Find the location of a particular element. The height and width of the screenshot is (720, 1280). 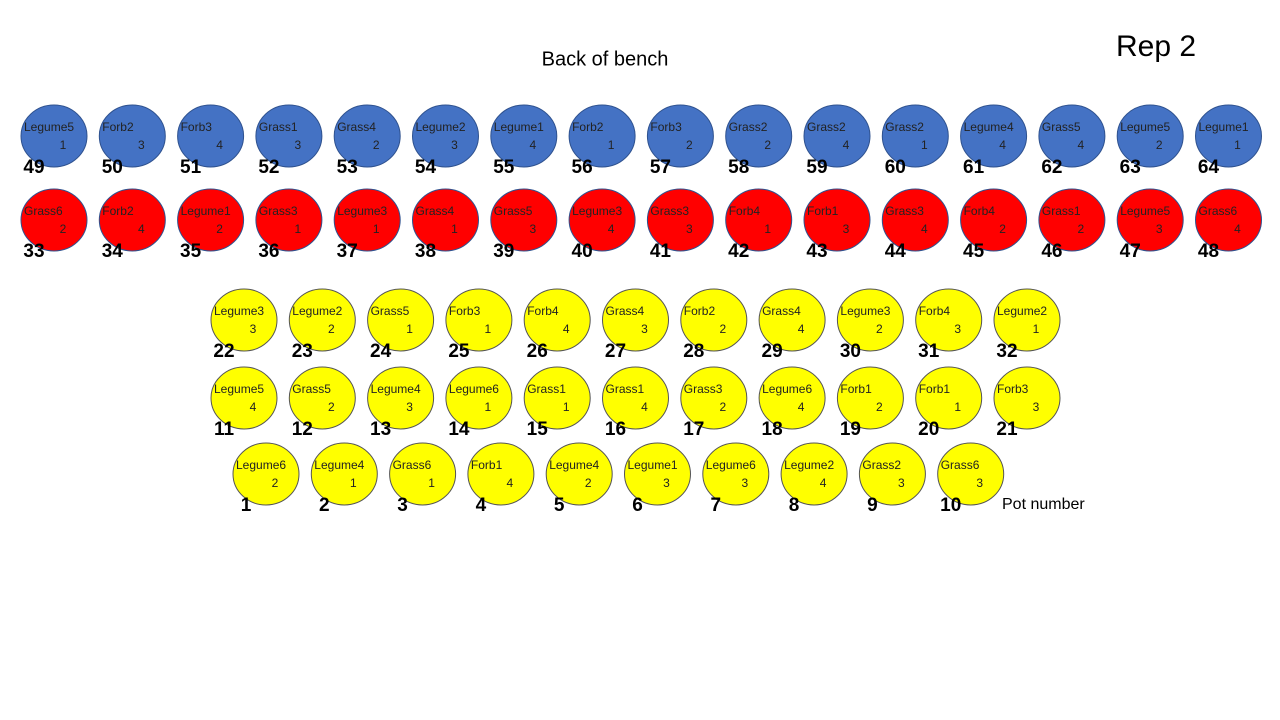

species-label: Legume1 is located at coordinates (206, 211).